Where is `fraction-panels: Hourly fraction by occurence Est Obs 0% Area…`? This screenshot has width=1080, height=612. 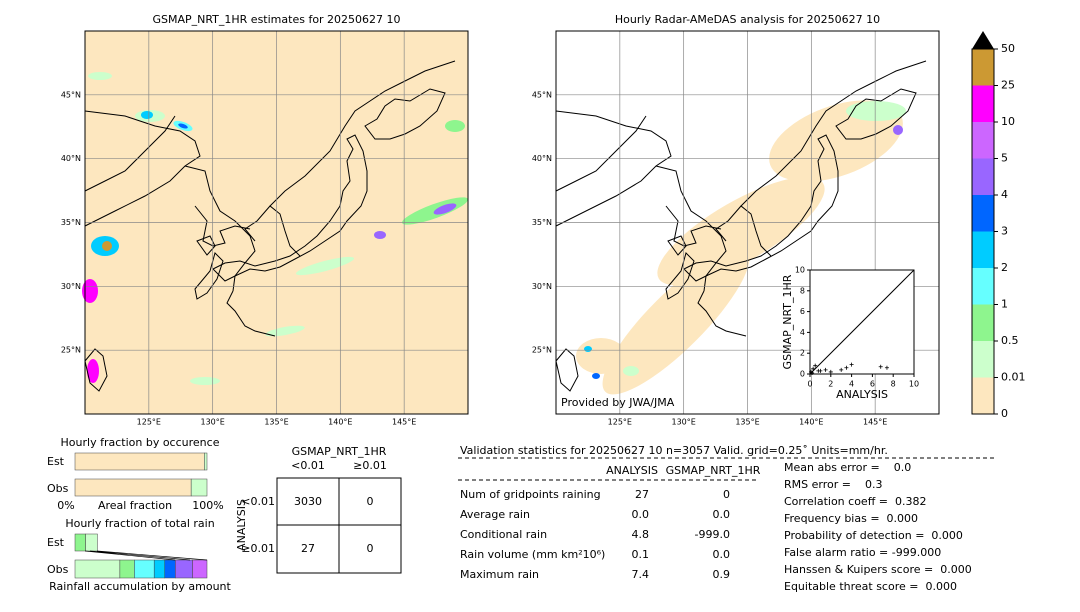 fraction-panels: Hourly fraction by occurence Est Obs 0% Area… is located at coordinates (139, 514).